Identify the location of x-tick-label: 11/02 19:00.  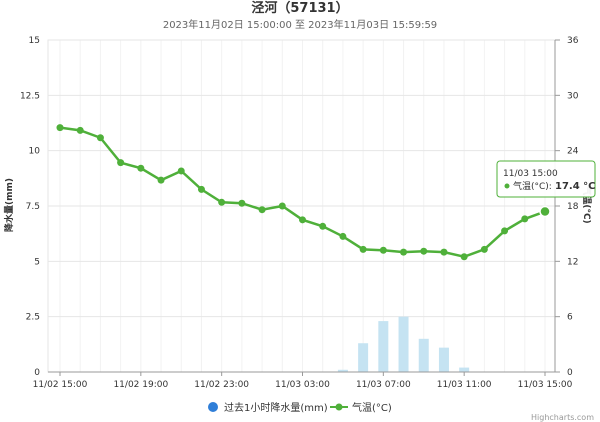
(140, 385).